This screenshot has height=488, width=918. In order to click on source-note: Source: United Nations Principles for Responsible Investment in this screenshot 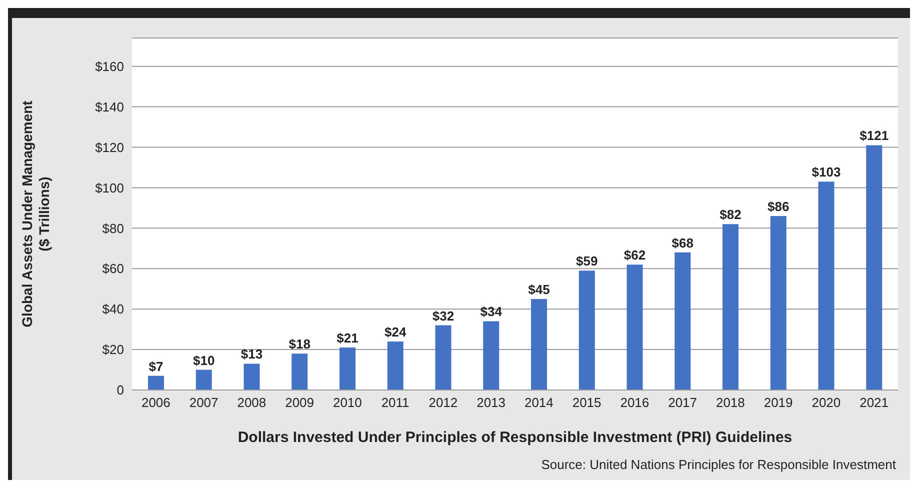, I will do `click(718, 464)`.